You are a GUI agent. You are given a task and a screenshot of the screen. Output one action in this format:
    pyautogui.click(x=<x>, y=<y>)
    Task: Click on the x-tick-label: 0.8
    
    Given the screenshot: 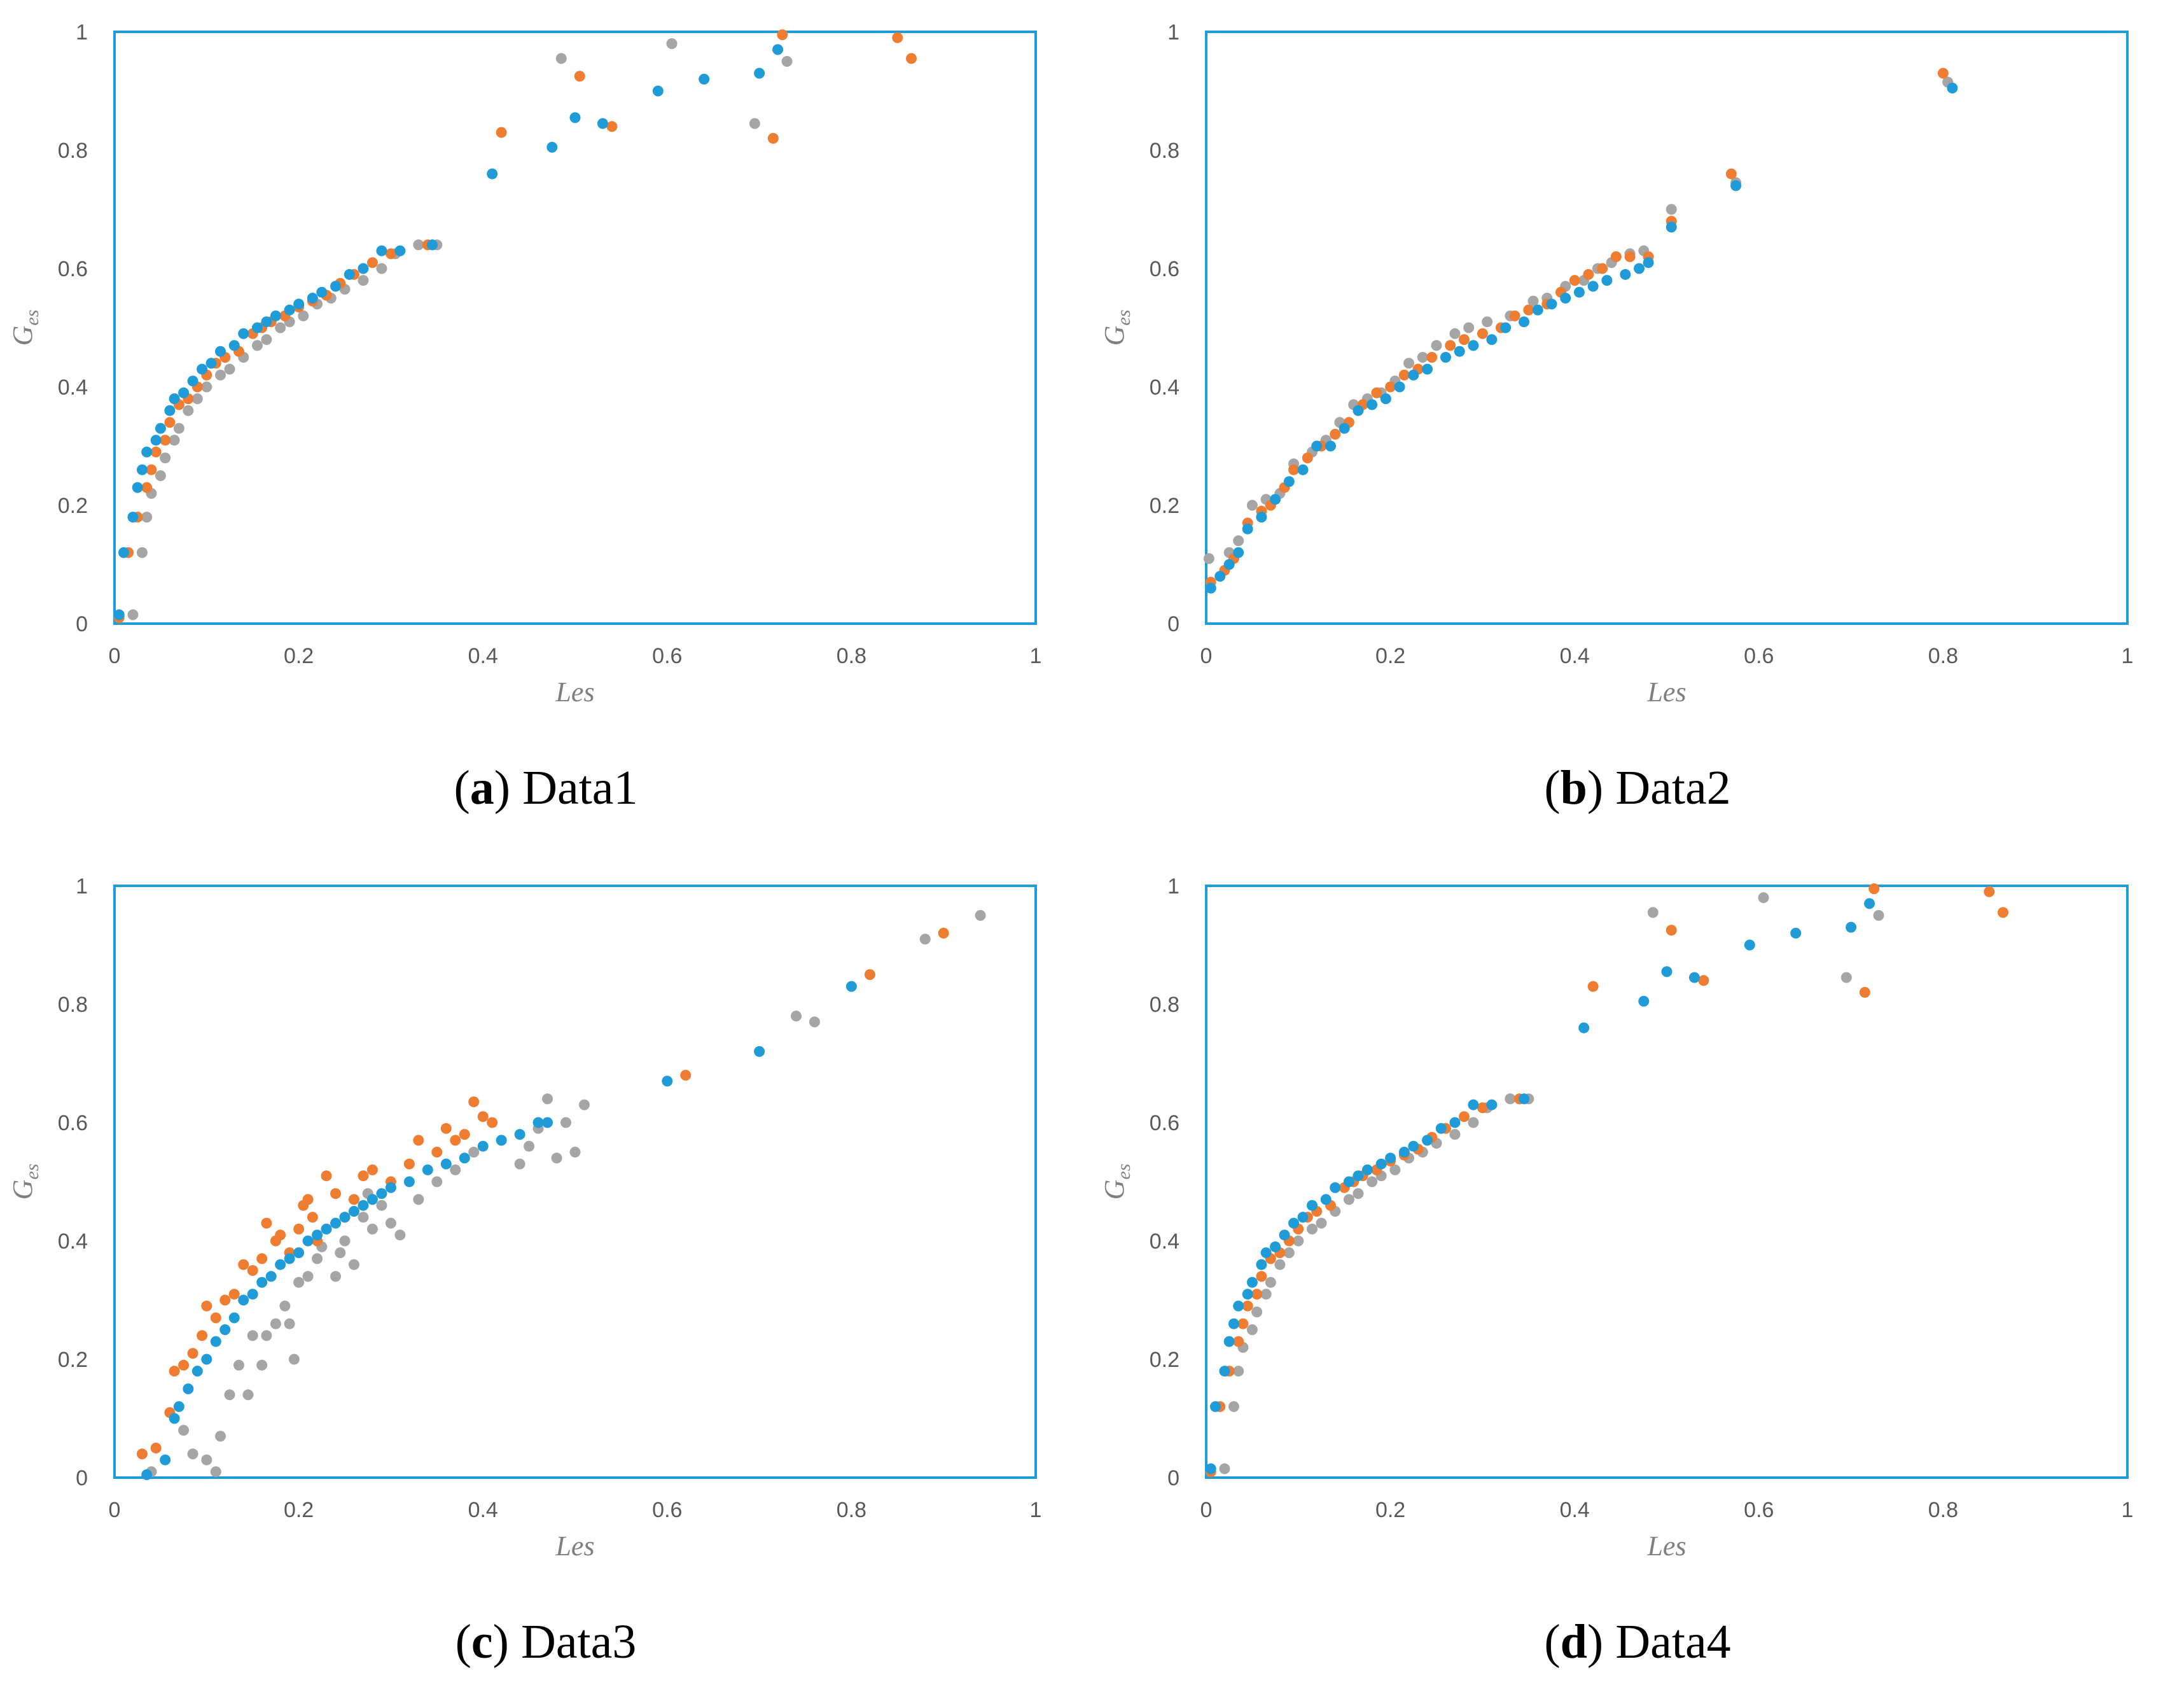 What is the action you would take?
    pyautogui.click(x=1943, y=1510)
    